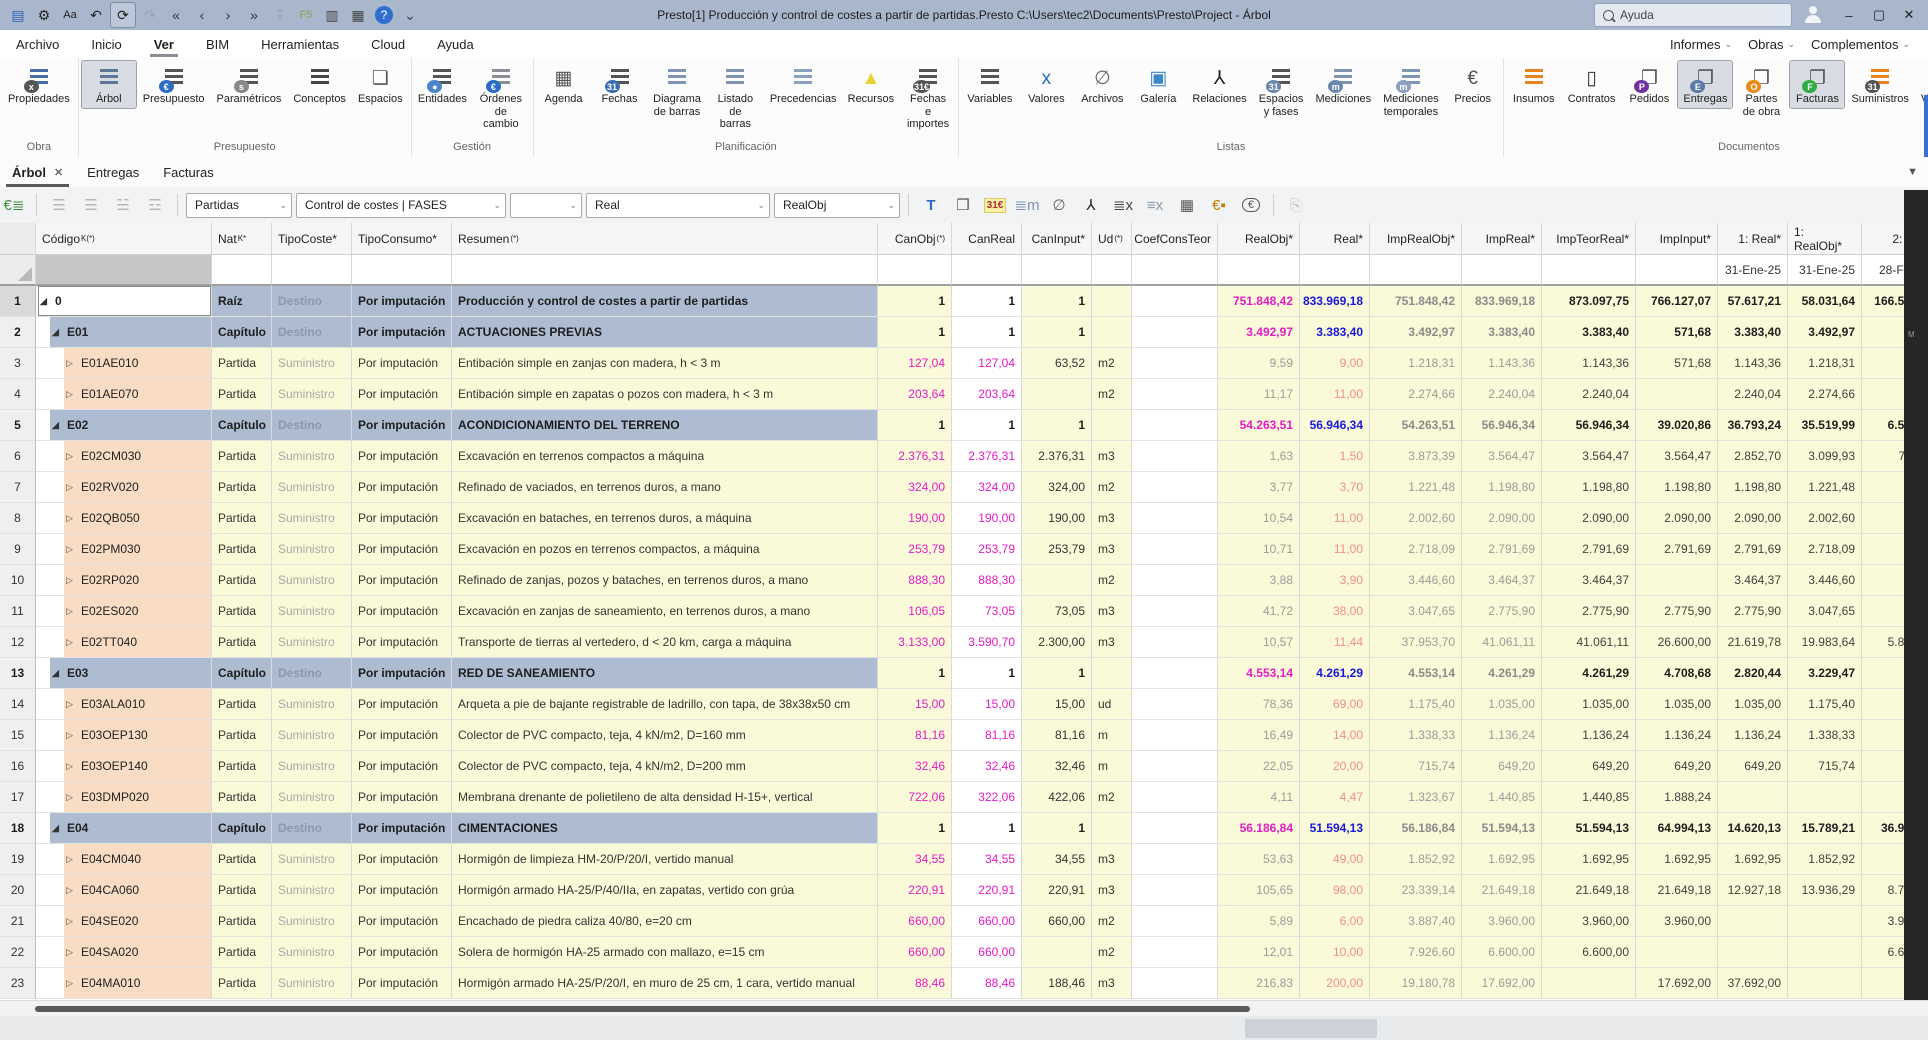  I want to click on cell-caninput: 73,05, so click(1057, 611).